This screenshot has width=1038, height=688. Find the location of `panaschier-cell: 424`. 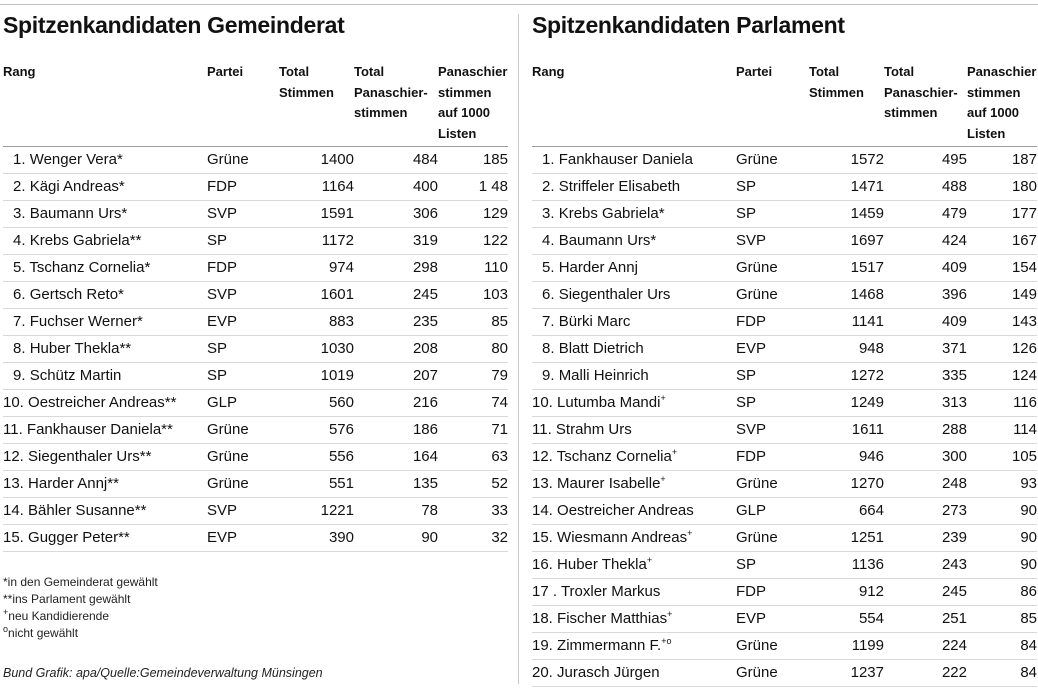

panaschier-cell: 424 is located at coordinates (925, 241).